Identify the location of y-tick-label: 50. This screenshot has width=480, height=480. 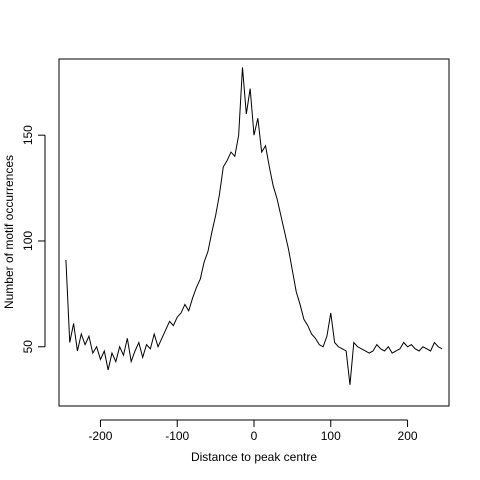
(28, 347).